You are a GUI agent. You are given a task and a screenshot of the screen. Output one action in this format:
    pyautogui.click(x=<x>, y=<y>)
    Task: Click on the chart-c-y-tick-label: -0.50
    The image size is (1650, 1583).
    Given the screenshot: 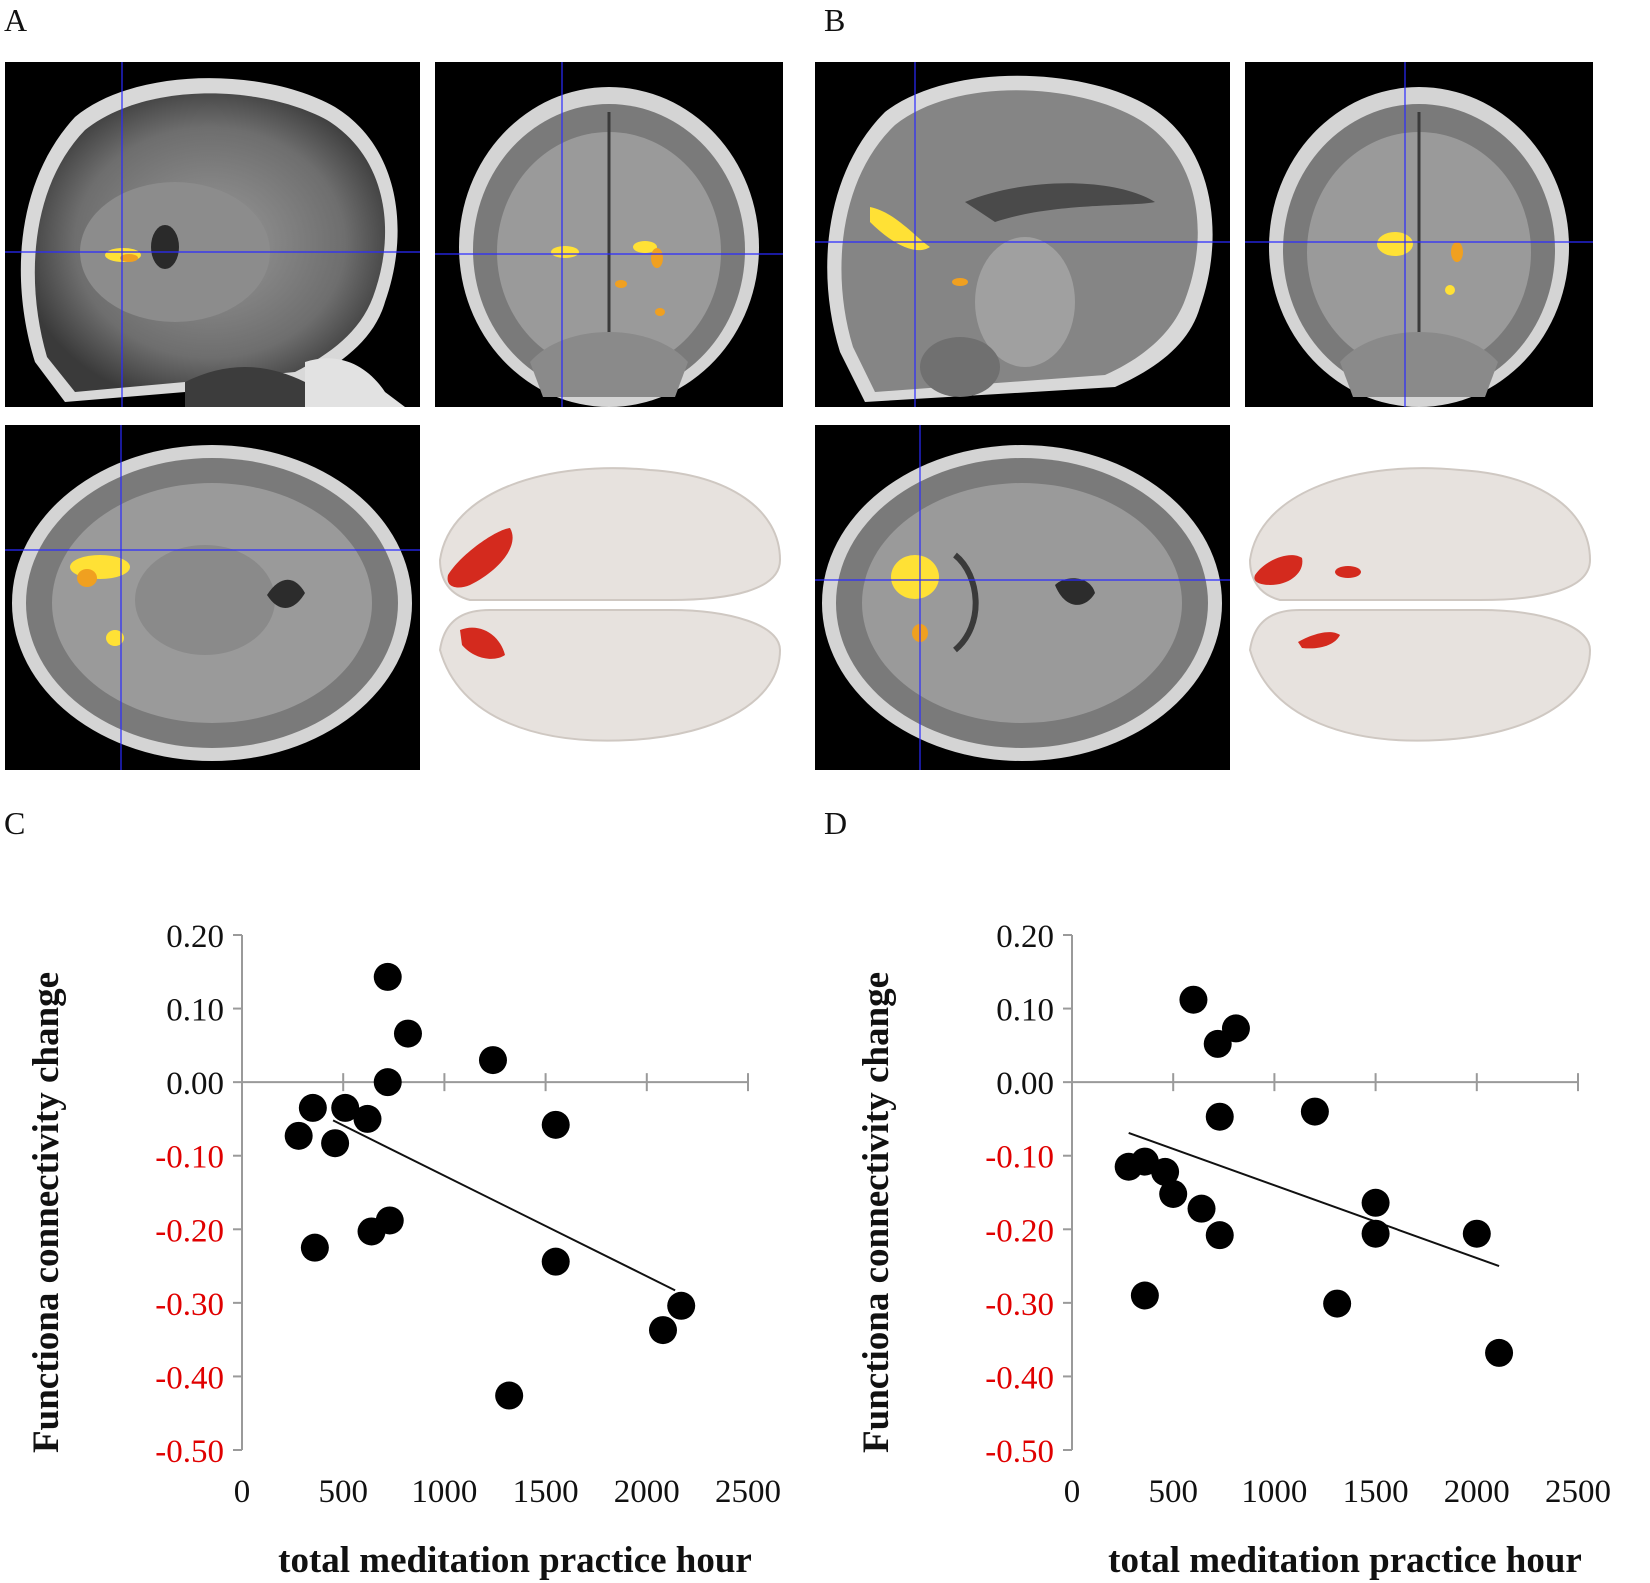 What is the action you would take?
    pyautogui.click(x=189, y=1452)
    